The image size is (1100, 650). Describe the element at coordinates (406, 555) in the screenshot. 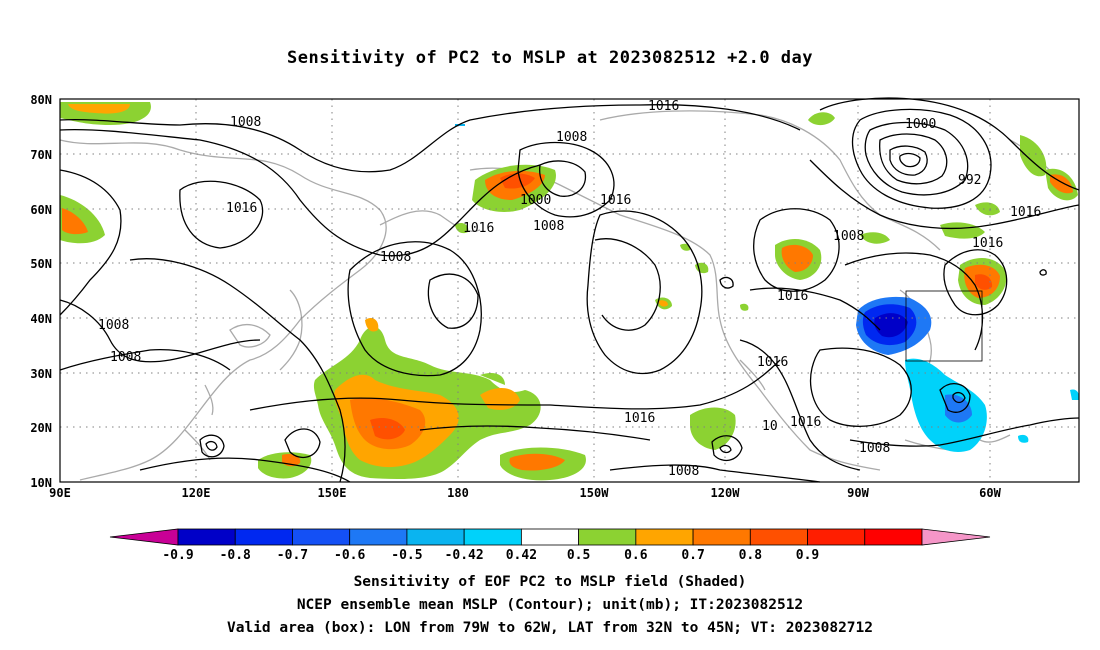

I see `colorbar-label: -0.5` at that location.